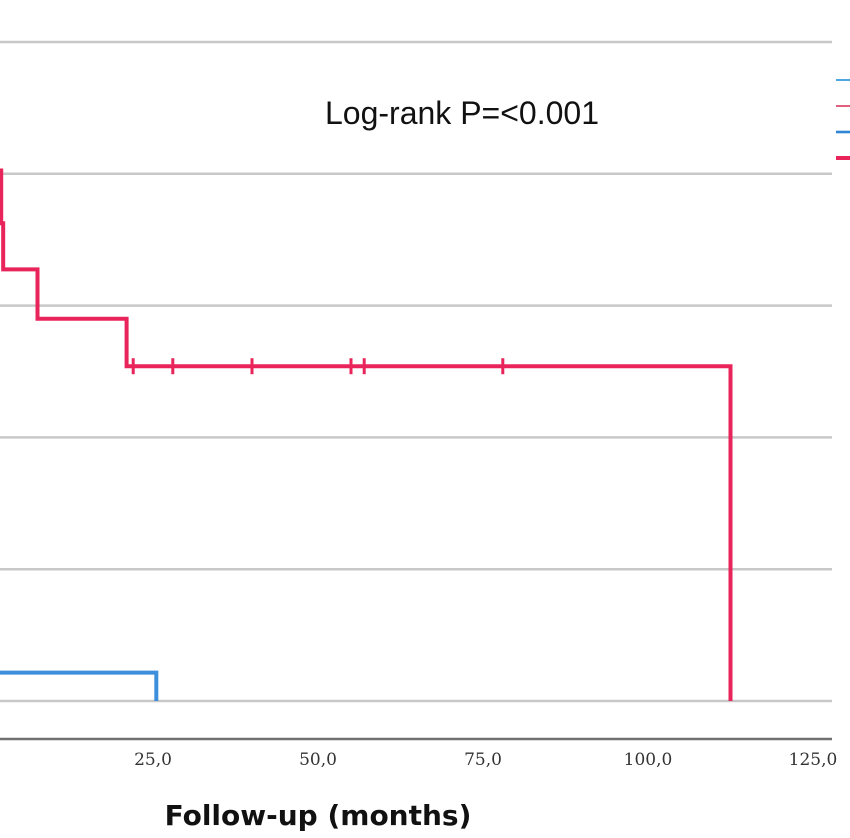 The height and width of the screenshot is (838, 850). What do you see at coordinates (843, 119) in the screenshot?
I see `legend` at bounding box center [843, 119].